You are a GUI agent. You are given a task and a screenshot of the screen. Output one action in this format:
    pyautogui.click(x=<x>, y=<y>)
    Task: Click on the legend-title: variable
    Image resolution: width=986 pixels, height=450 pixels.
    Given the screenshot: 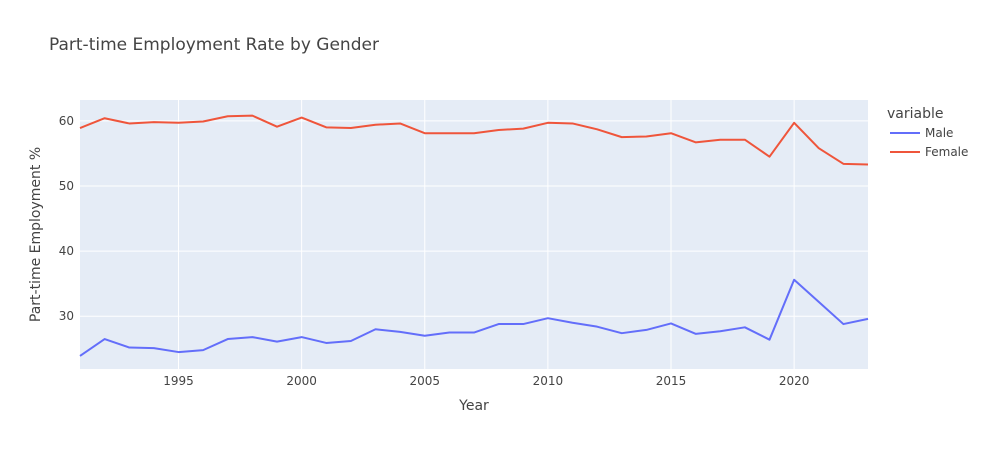 What is the action you would take?
    pyautogui.click(x=915, y=114)
    